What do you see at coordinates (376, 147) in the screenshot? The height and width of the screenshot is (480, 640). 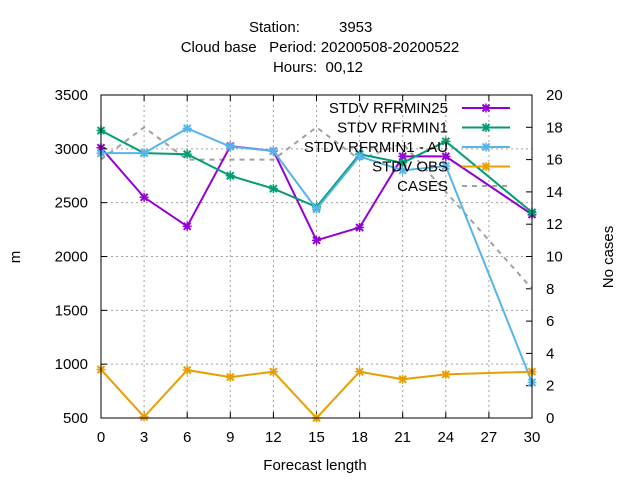 I see `legend-label-stdv-rfrmin1-au: STDV RFRMIN1 - AU` at bounding box center [376, 147].